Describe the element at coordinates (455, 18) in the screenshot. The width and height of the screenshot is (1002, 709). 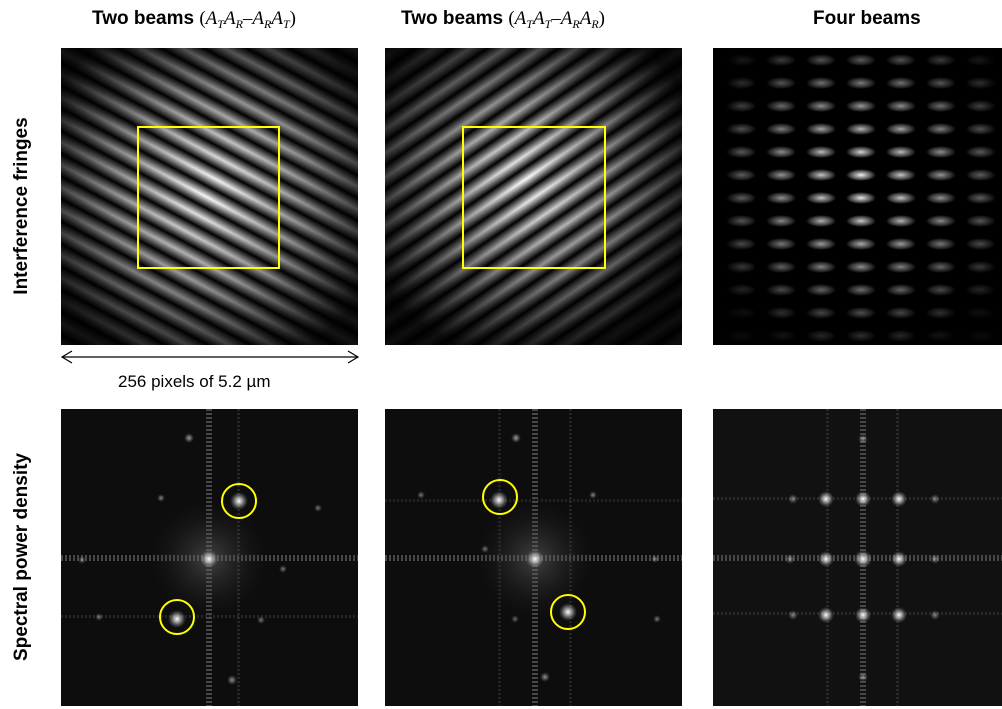
I see `column-title-2-text: Two beams` at that location.